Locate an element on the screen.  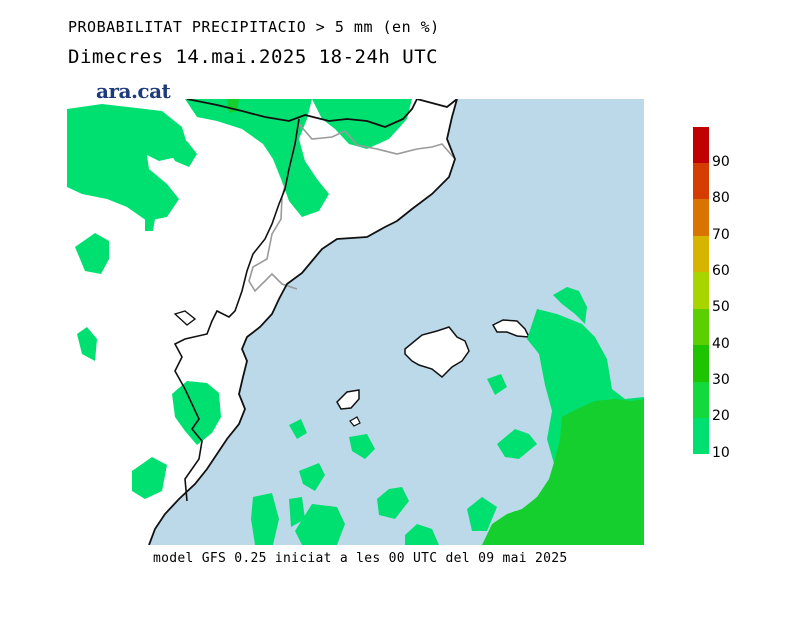
legend-label-70: 70 is located at coordinates (721, 235).